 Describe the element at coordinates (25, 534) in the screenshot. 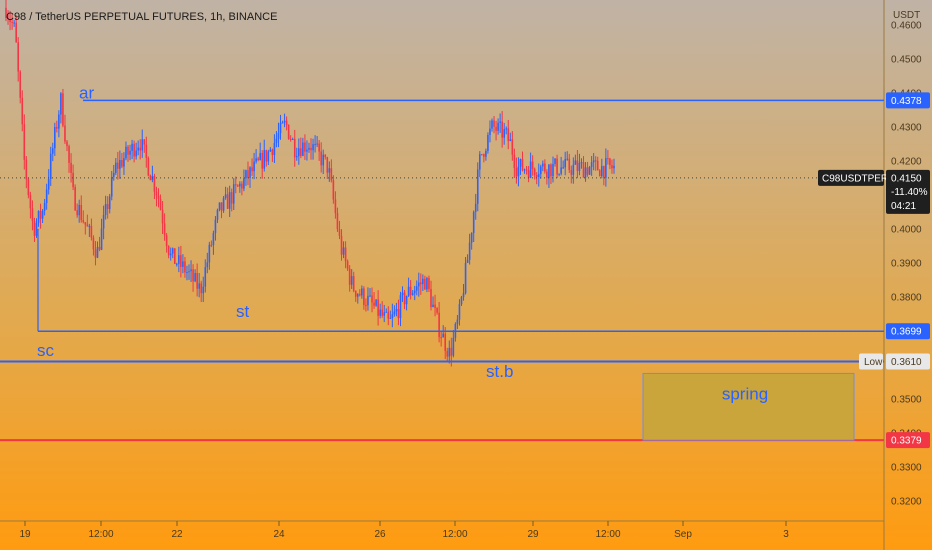

I see `time-tick-label: 19` at that location.